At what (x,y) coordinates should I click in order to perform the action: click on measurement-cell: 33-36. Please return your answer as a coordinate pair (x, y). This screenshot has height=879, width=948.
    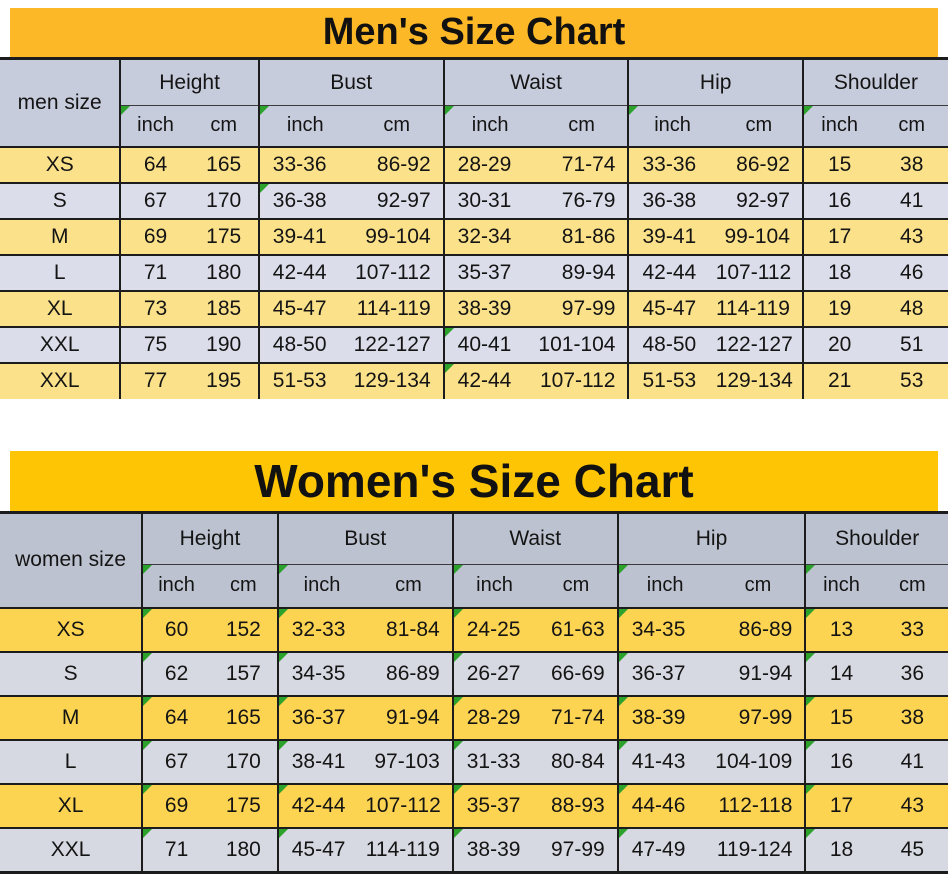
    Looking at the image, I should click on (671, 164).